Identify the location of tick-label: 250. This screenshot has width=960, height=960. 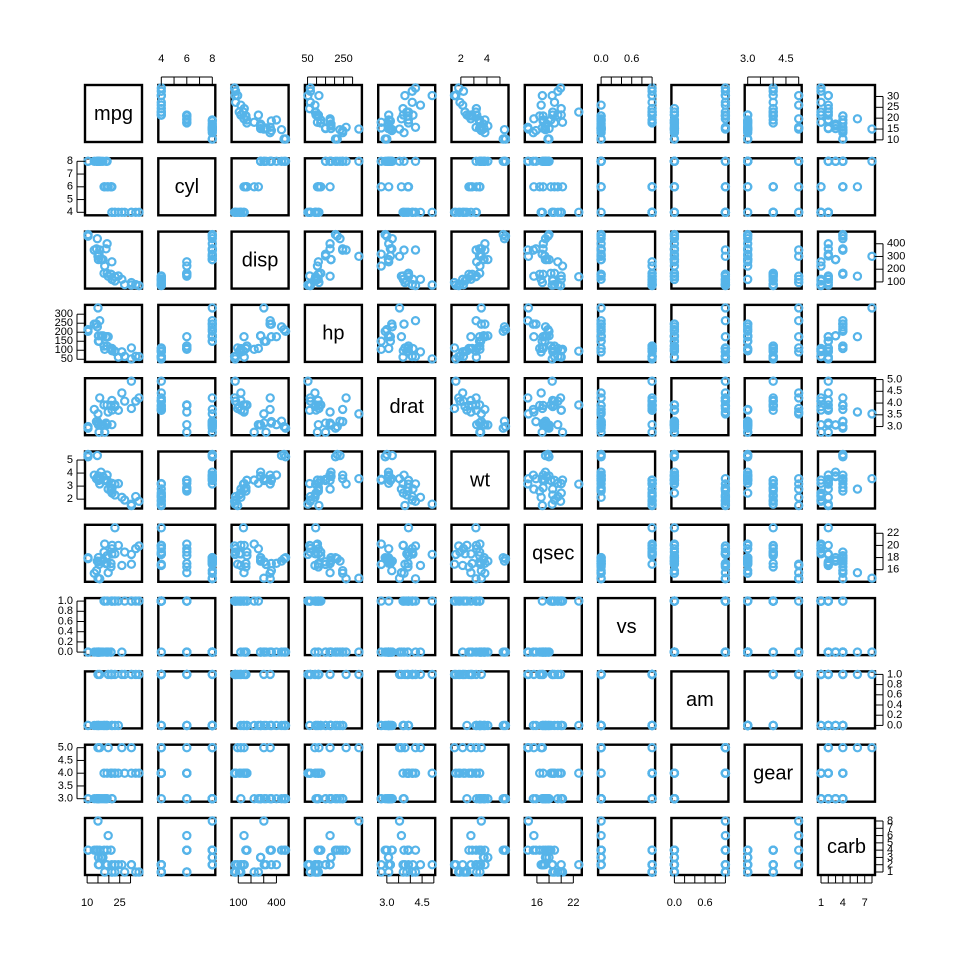
(343, 59).